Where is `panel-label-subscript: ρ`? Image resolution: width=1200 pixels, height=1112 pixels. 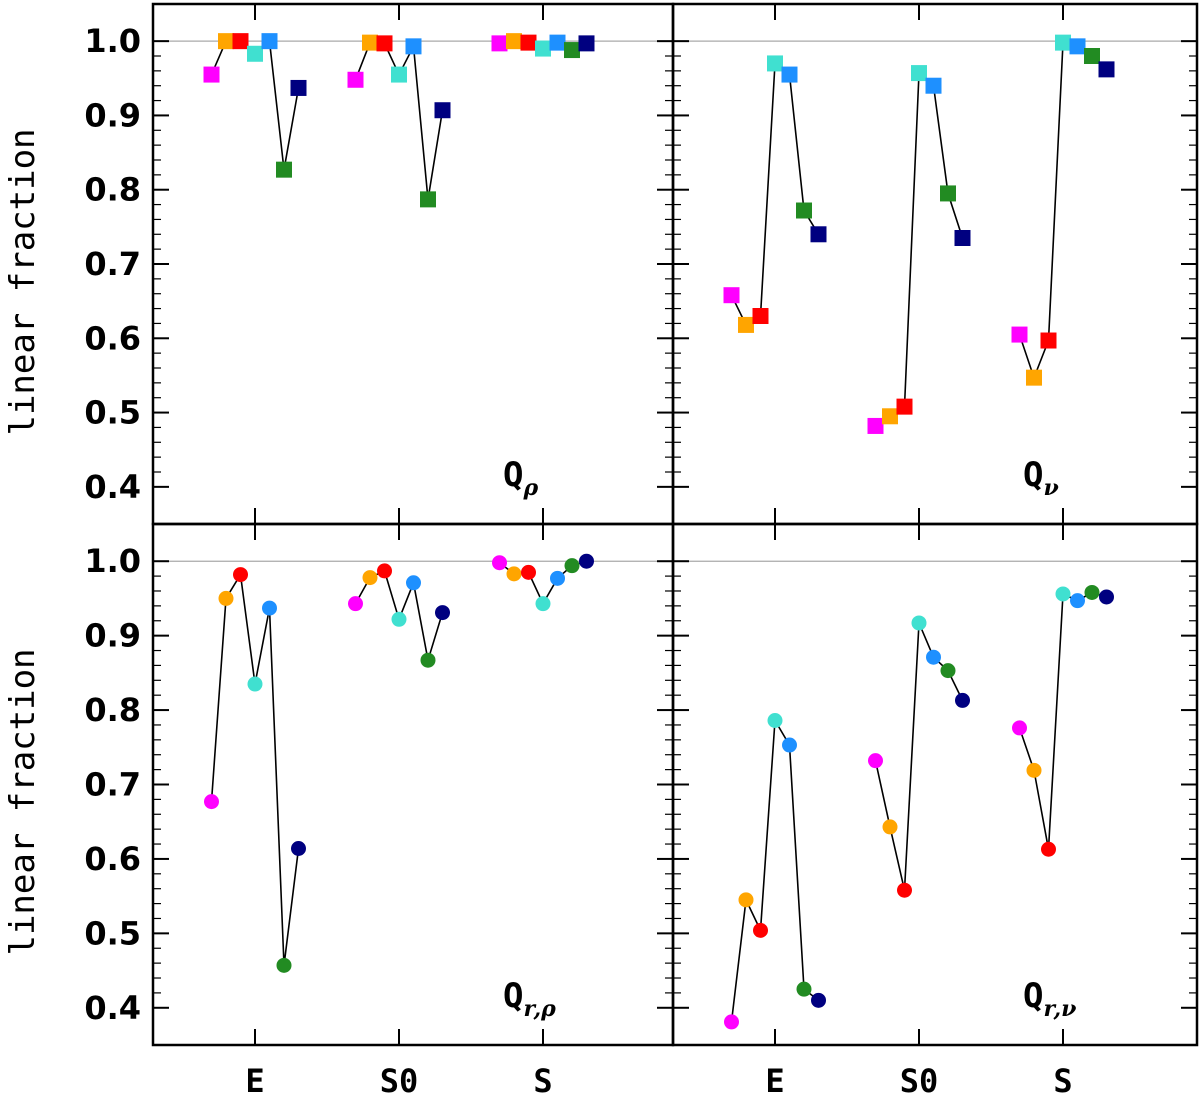
panel-label-subscript: ρ is located at coordinates (530, 488).